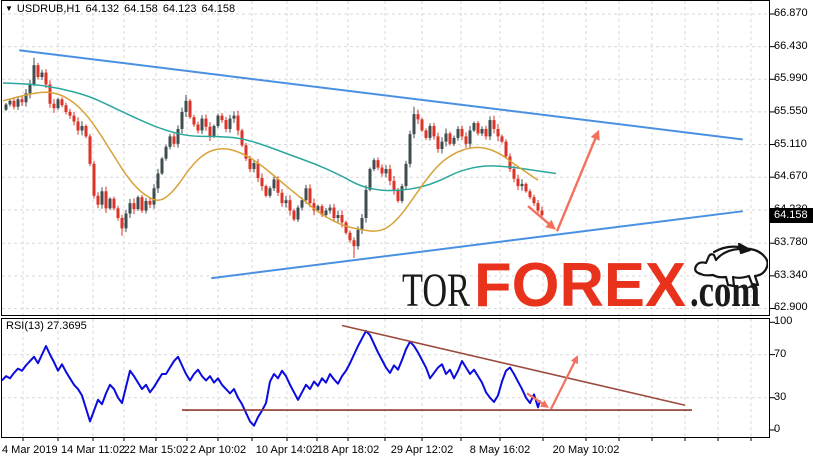 Image resolution: width=813 pixels, height=460 pixels. I want to click on rsi-header: RSI(13) 27.3695, so click(46, 326).